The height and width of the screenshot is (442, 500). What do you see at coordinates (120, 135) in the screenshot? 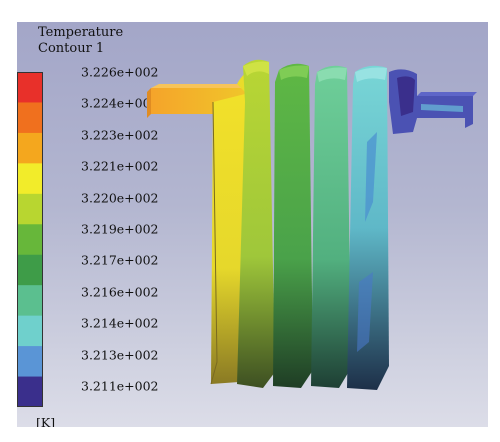
I see `legend-tick-label: 3.223e+002` at bounding box center [120, 135].